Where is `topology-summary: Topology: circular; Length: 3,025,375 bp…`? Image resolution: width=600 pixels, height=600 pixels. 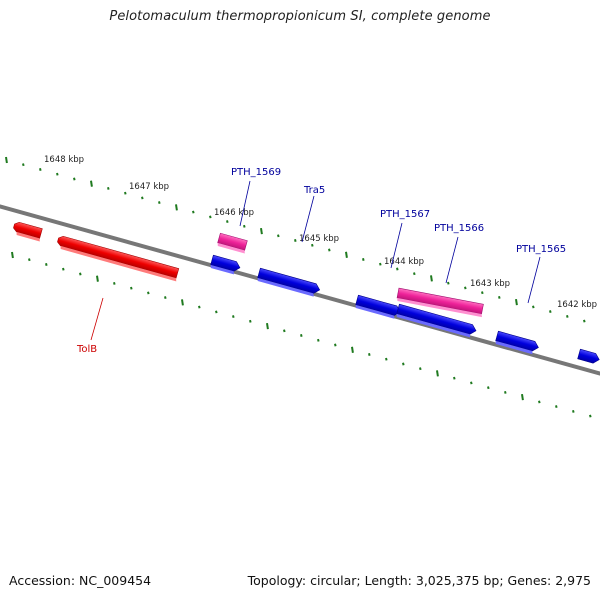
topology-summary: Topology: circular; Length: 3,025,375 bp… is located at coordinates (419, 580).